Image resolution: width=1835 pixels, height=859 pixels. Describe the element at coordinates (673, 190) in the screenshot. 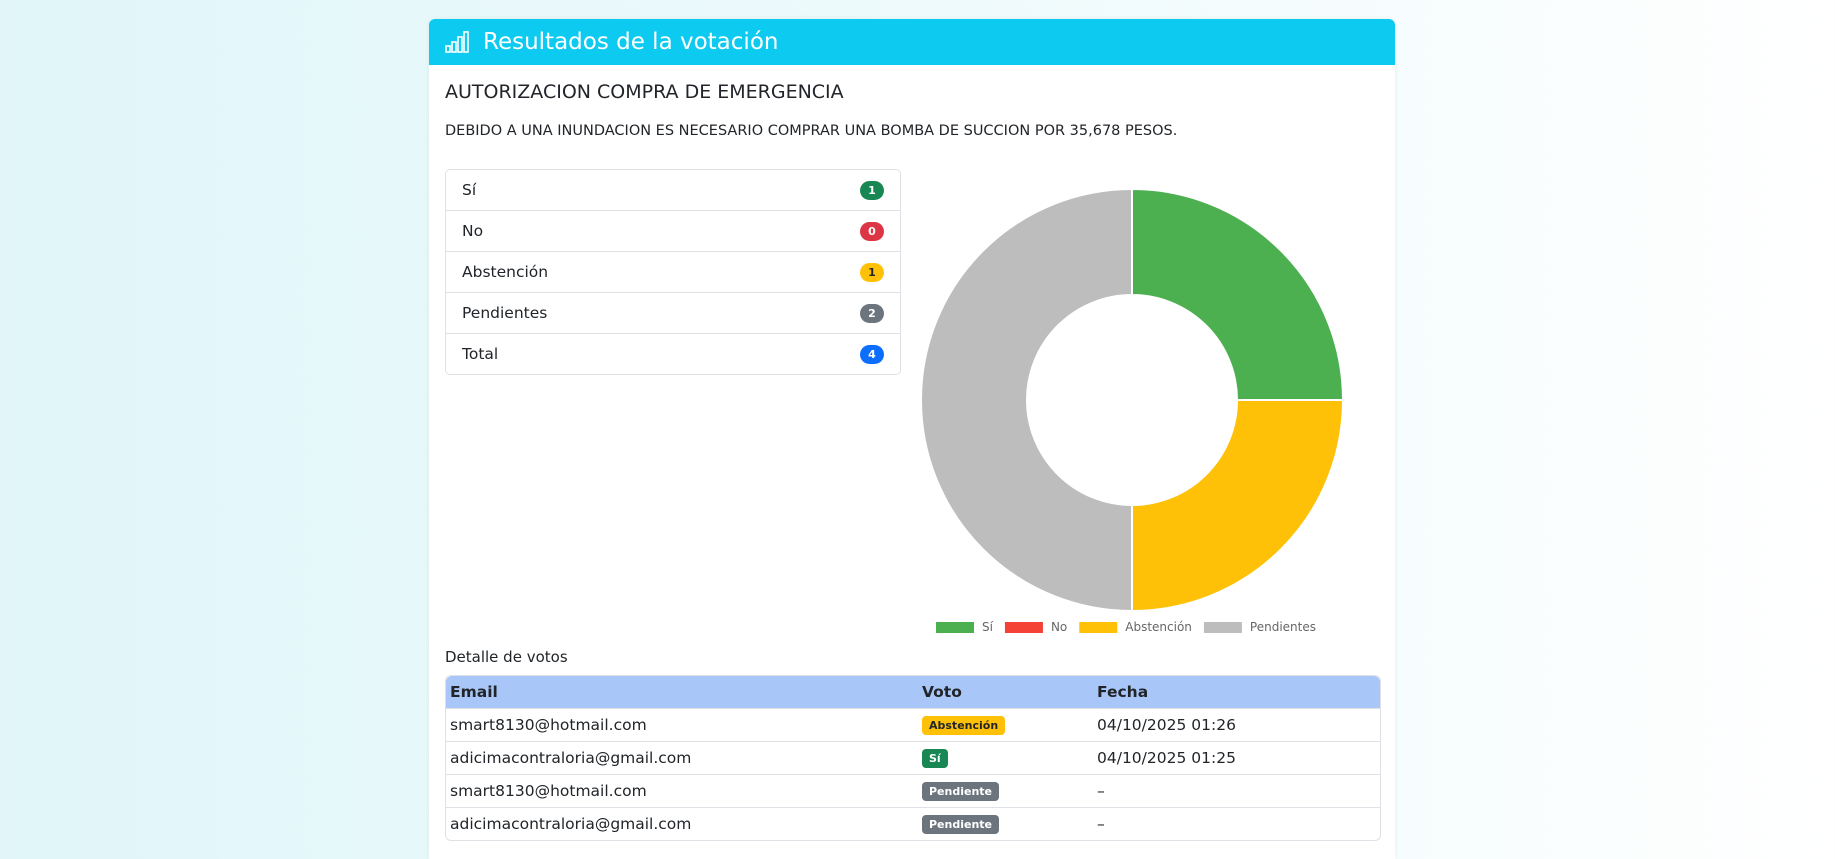

I see `summary-row: Sí 1` at that location.